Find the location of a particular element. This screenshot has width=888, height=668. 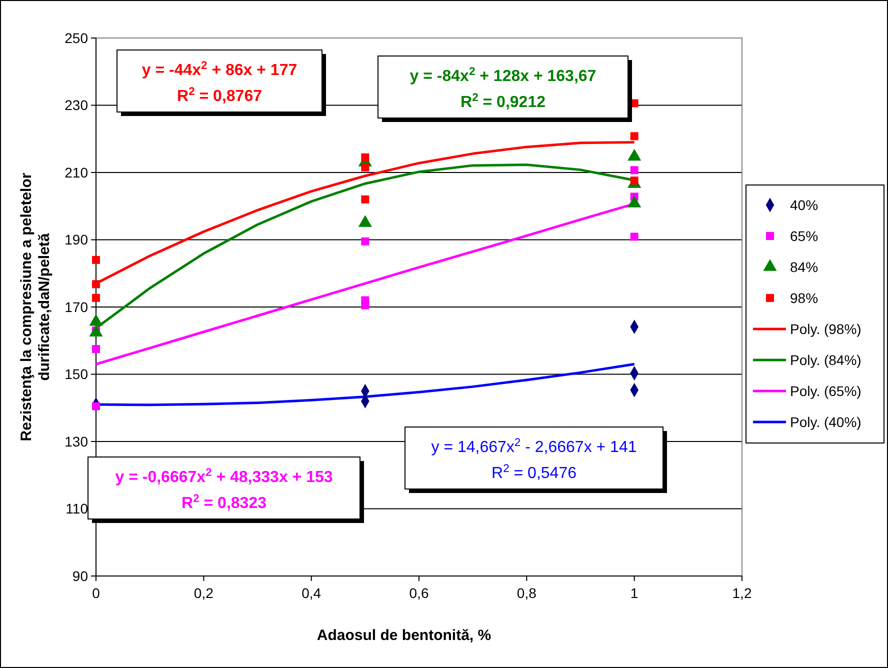

y-tick-label: 230 is located at coordinates (76, 105).